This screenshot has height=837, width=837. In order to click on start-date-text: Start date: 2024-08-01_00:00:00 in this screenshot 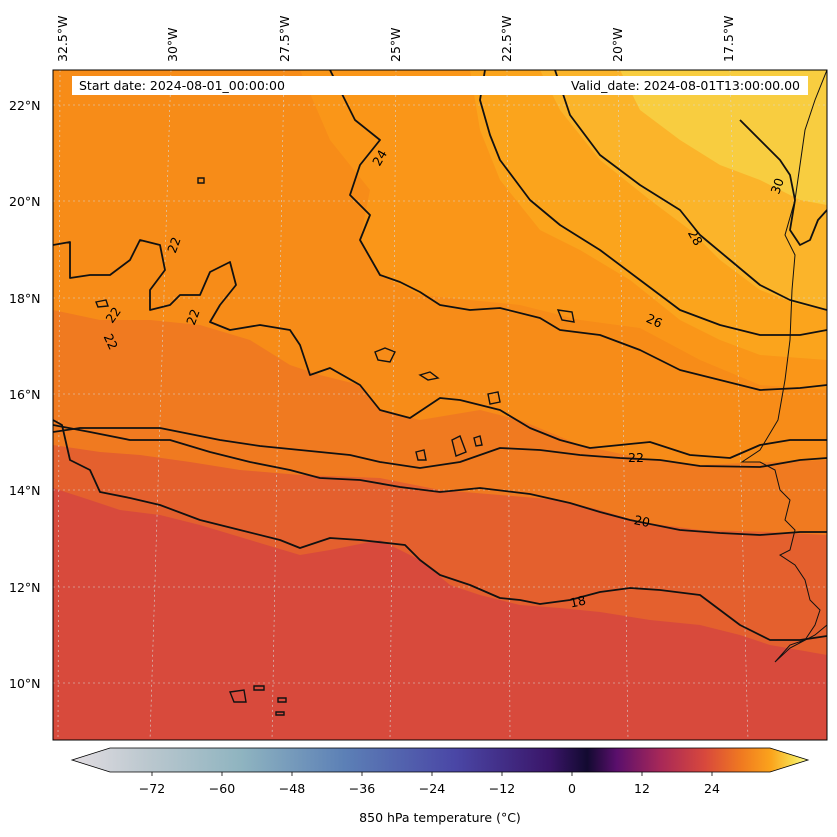, I will do `click(182, 85)`.